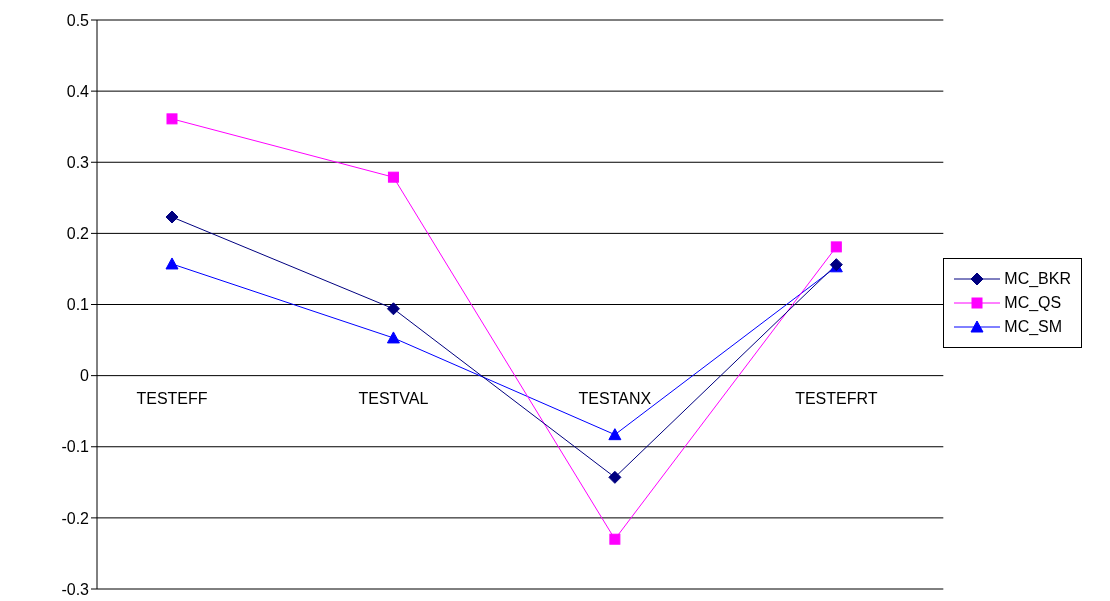 The width and height of the screenshot is (1110, 601). What do you see at coordinates (393, 398) in the screenshot?
I see `x-tick-label: TESTVAL` at bounding box center [393, 398].